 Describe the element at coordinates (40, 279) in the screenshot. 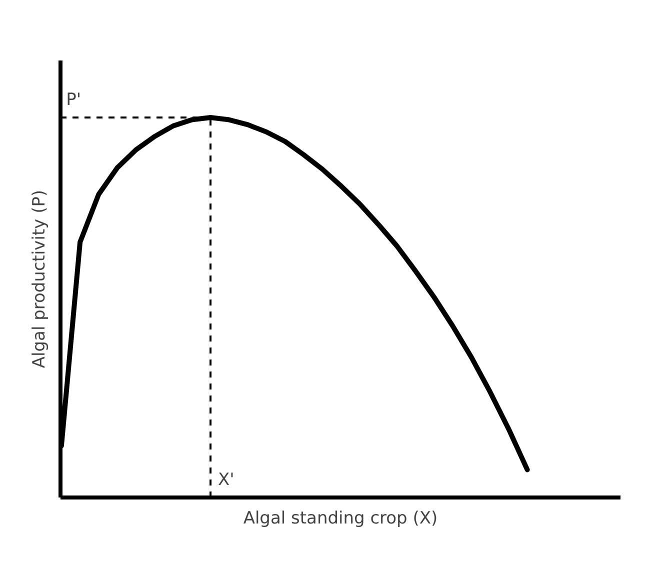

I see `y-axis-title: Algal productivity (P)` at that location.